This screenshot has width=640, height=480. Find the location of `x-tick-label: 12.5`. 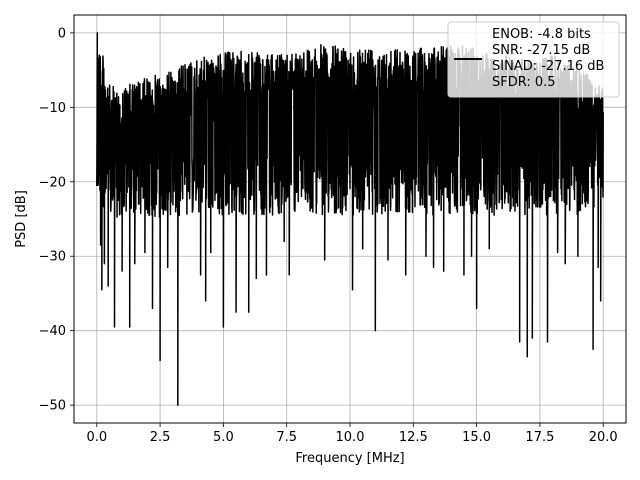

x-tick-label: 12.5 is located at coordinates (413, 437).